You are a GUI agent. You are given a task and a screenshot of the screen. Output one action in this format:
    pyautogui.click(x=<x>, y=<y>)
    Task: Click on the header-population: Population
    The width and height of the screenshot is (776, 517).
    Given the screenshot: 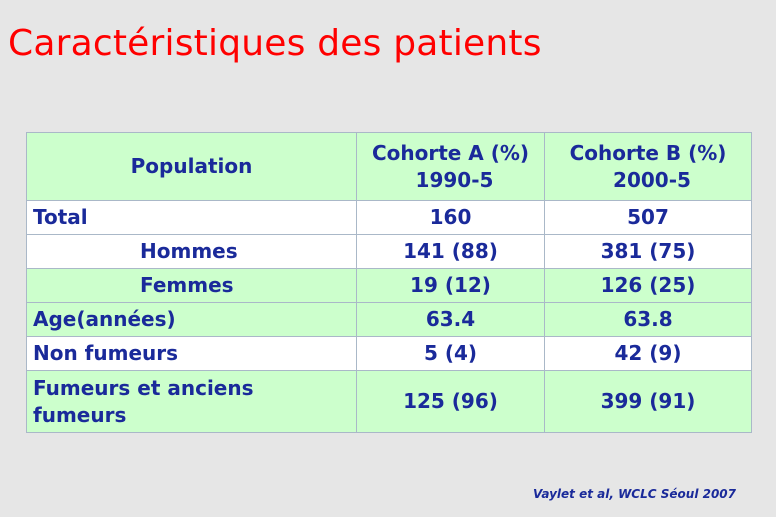 What is the action you would take?
    pyautogui.click(x=191, y=166)
    